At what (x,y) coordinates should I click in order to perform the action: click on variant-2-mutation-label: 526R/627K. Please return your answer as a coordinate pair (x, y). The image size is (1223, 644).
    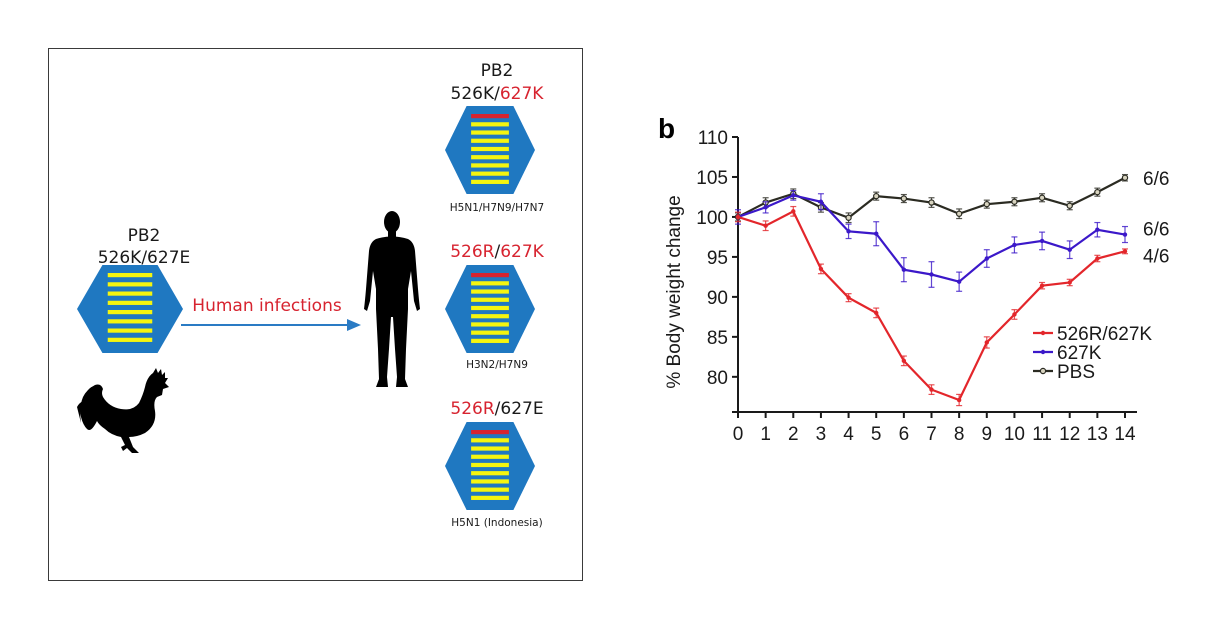
    Looking at the image, I should click on (497, 252).